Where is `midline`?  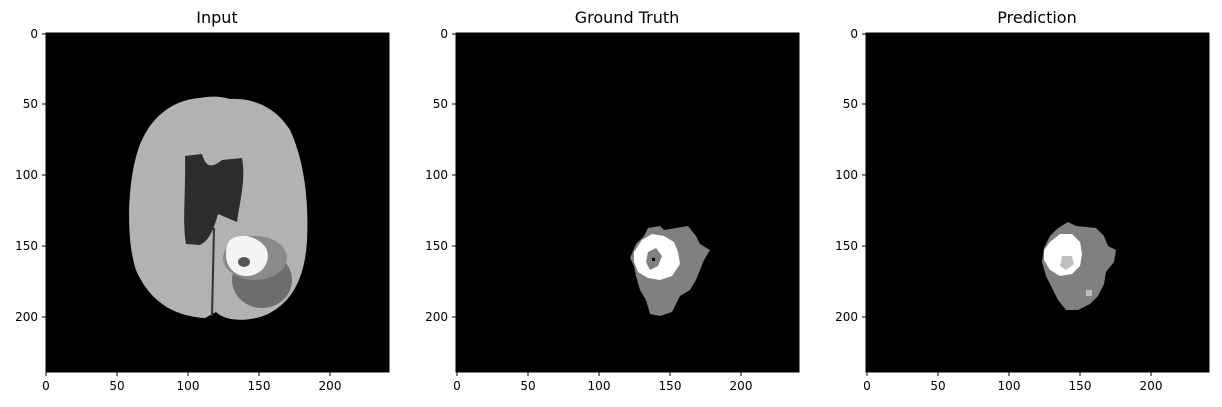
midline is located at coordinates (213, 272).